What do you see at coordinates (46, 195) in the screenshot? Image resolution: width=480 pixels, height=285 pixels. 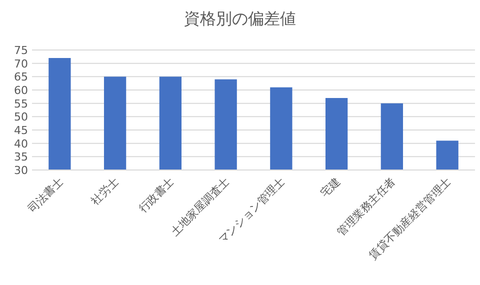 I see `x-tick-label: 司法書士` at bounding box center [46, 195].